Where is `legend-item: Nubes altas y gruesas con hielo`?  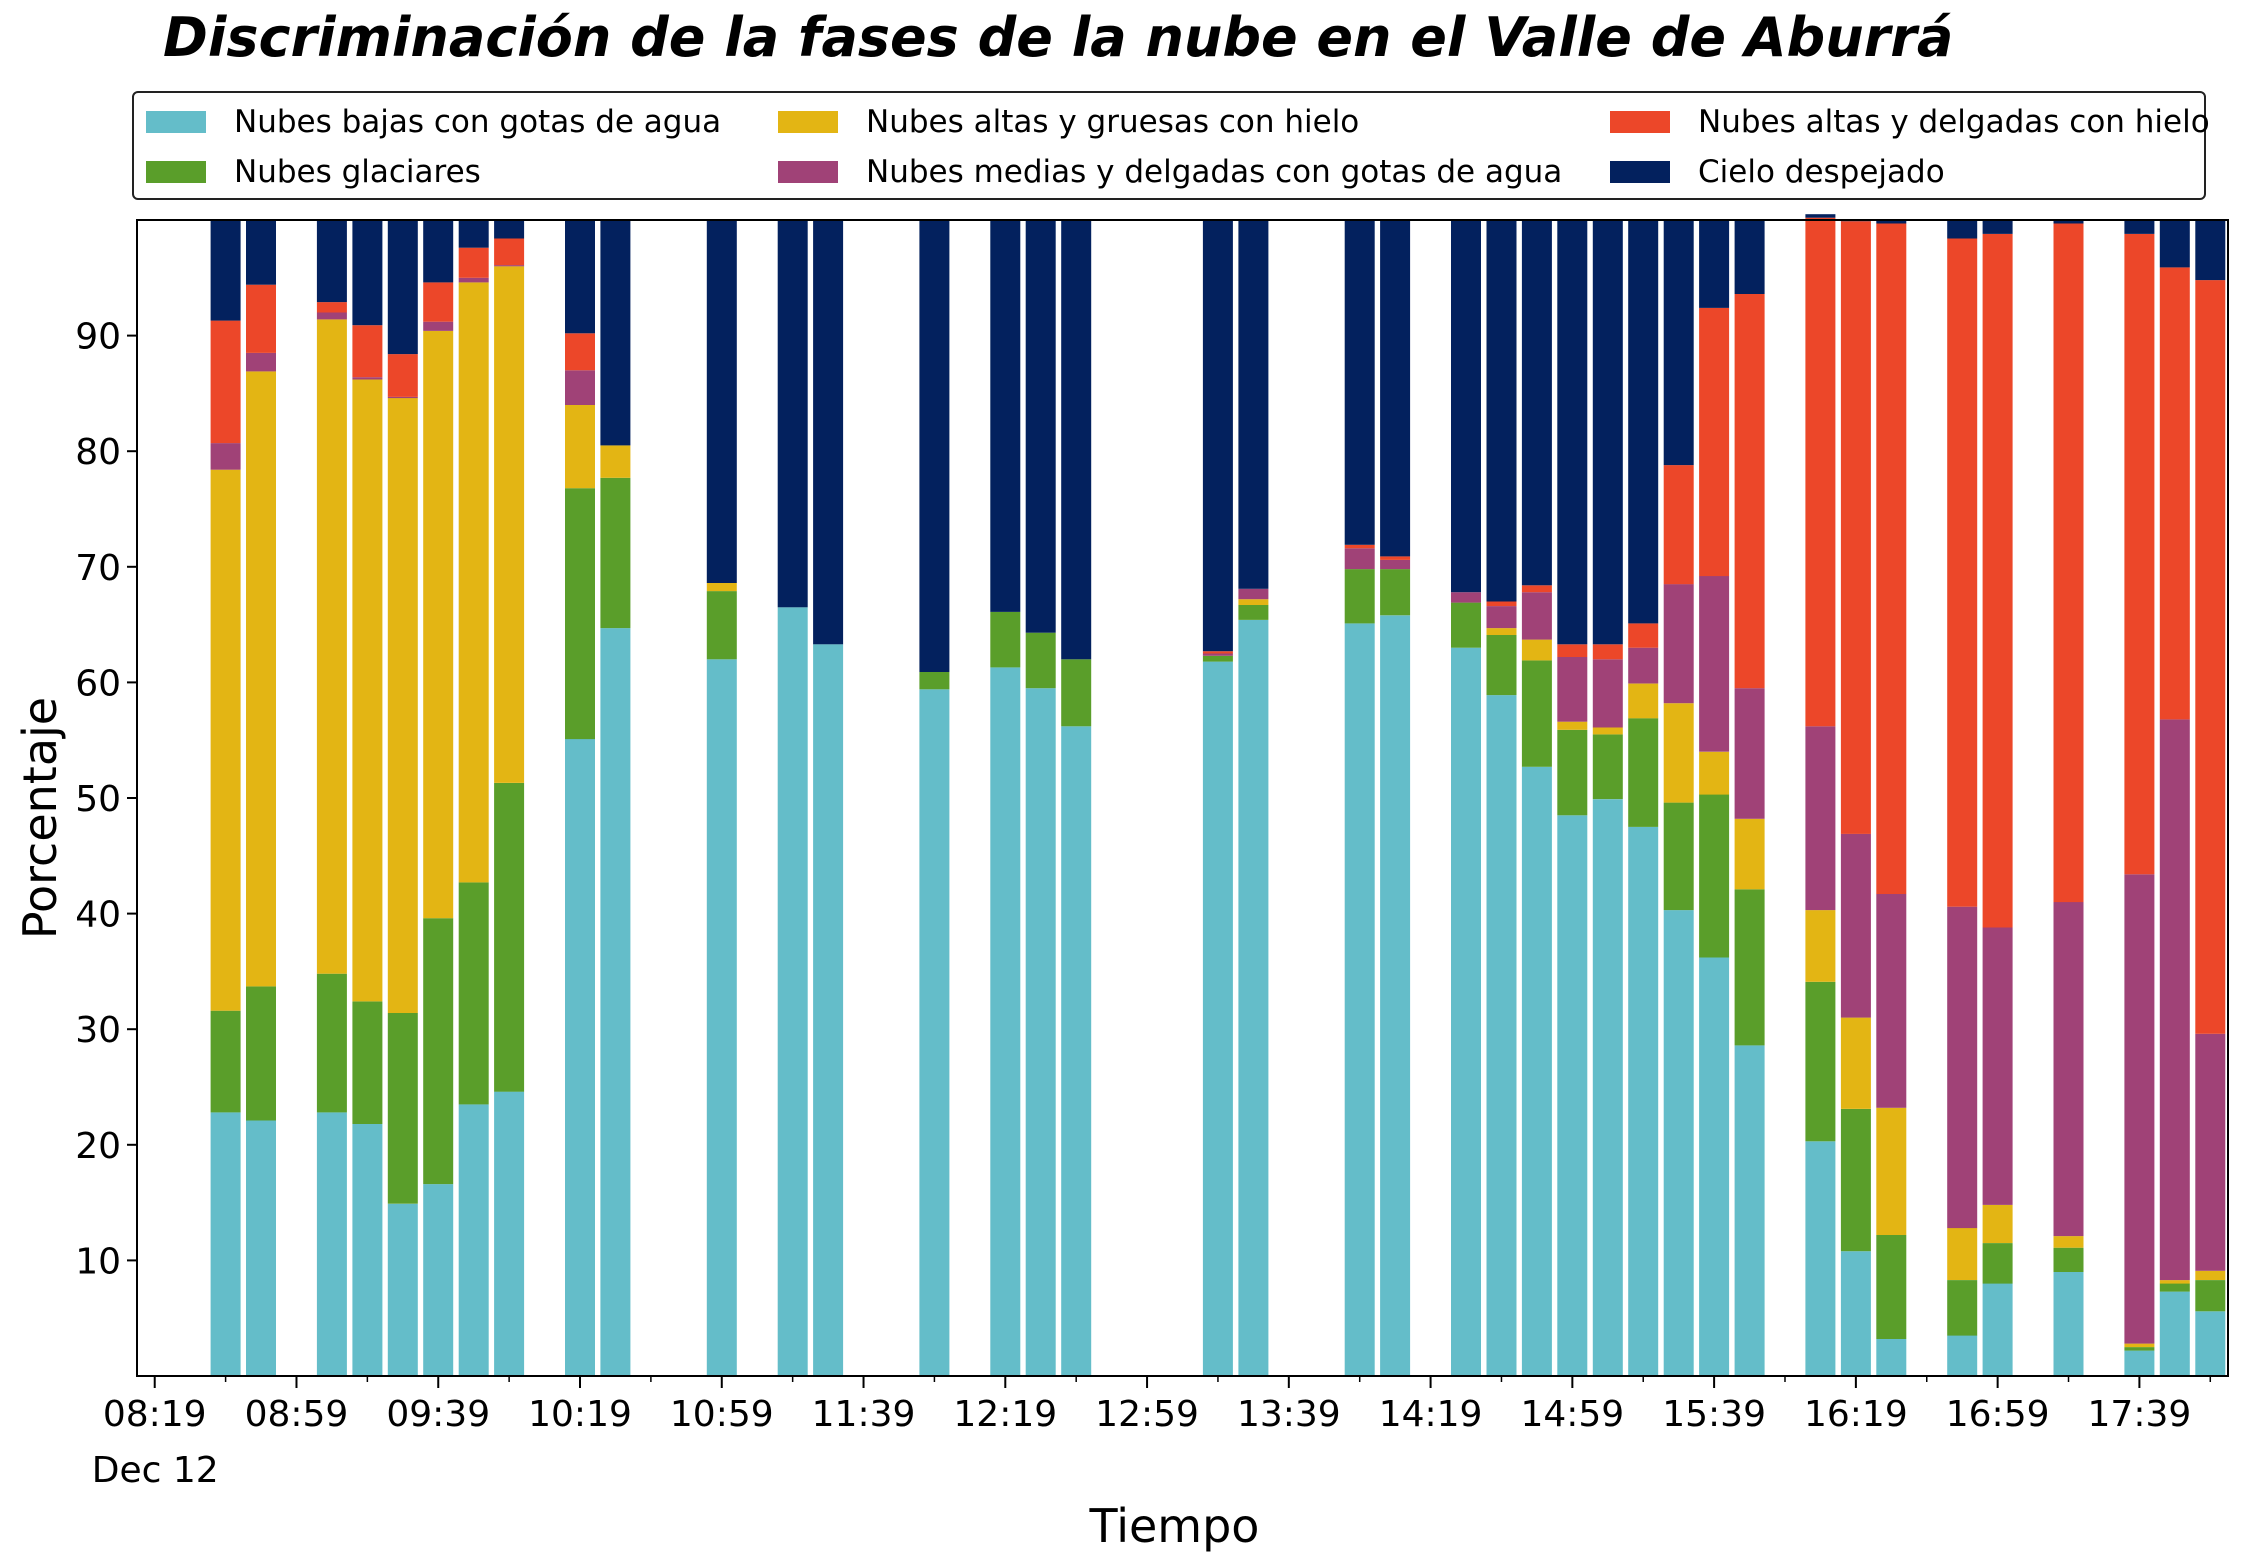 legend-item: Nubes altas y gruesas con hielo is located at coordinates (1068, 122).